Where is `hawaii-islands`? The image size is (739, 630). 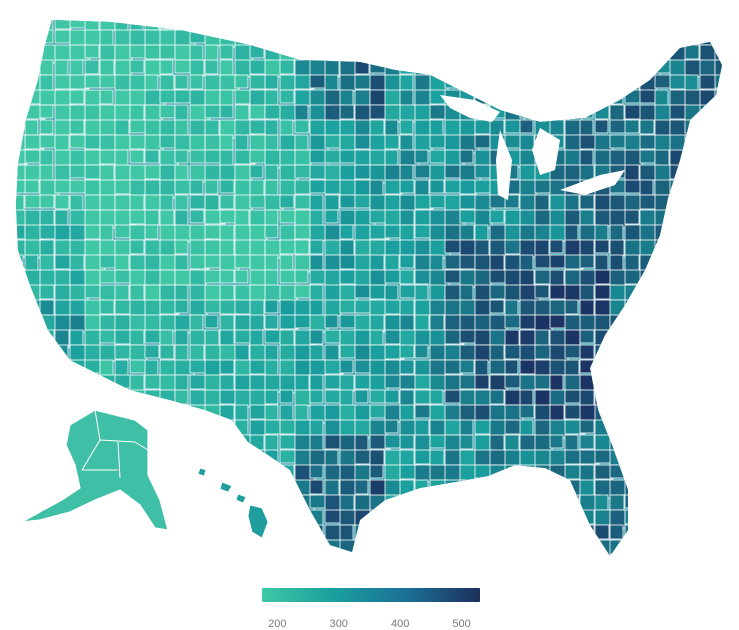 hawaii-islands is located at coordinates (233, 503).